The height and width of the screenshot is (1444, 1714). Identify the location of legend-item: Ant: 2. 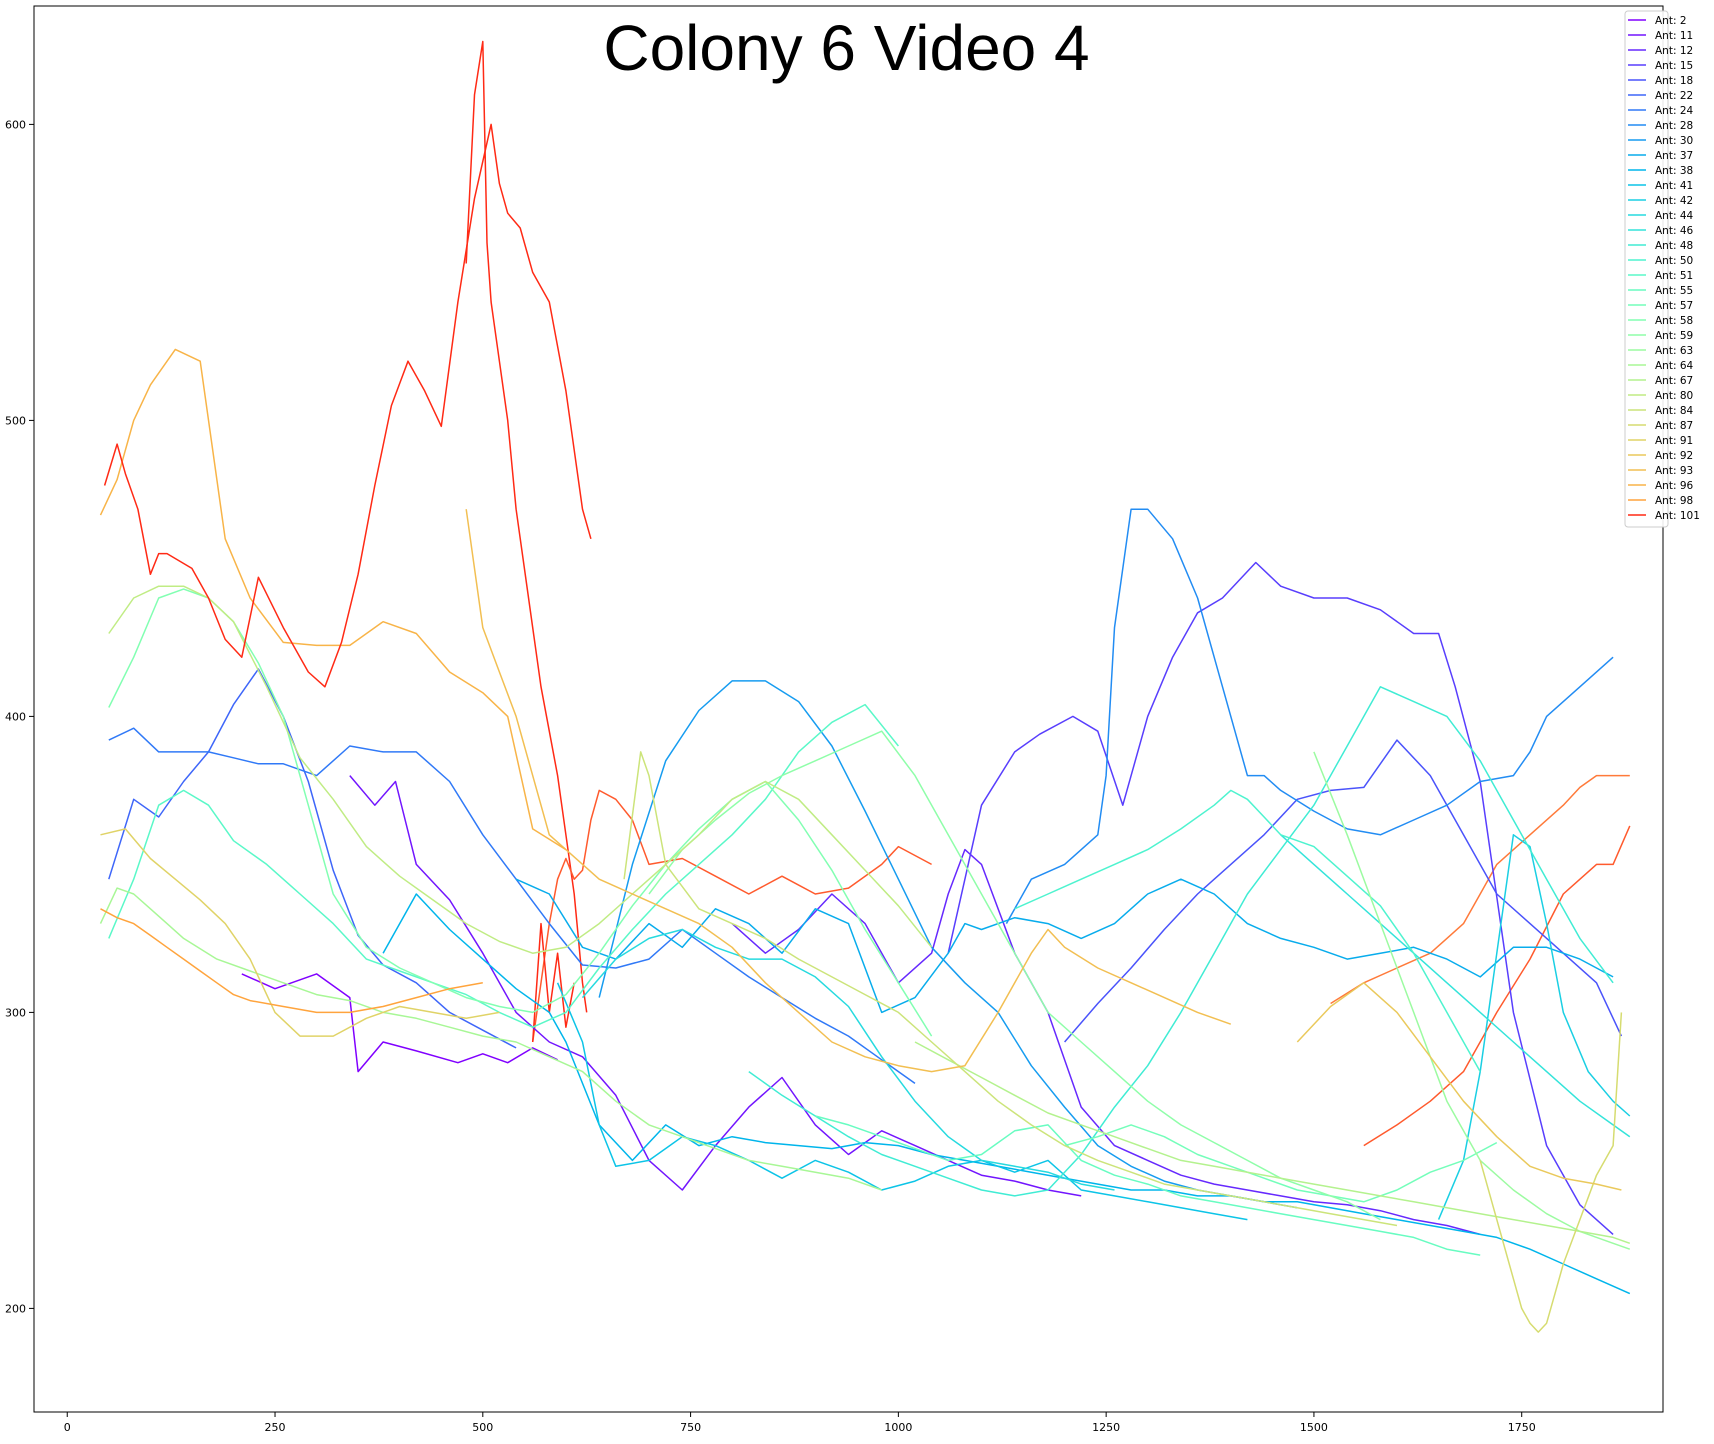
(1657, 21).